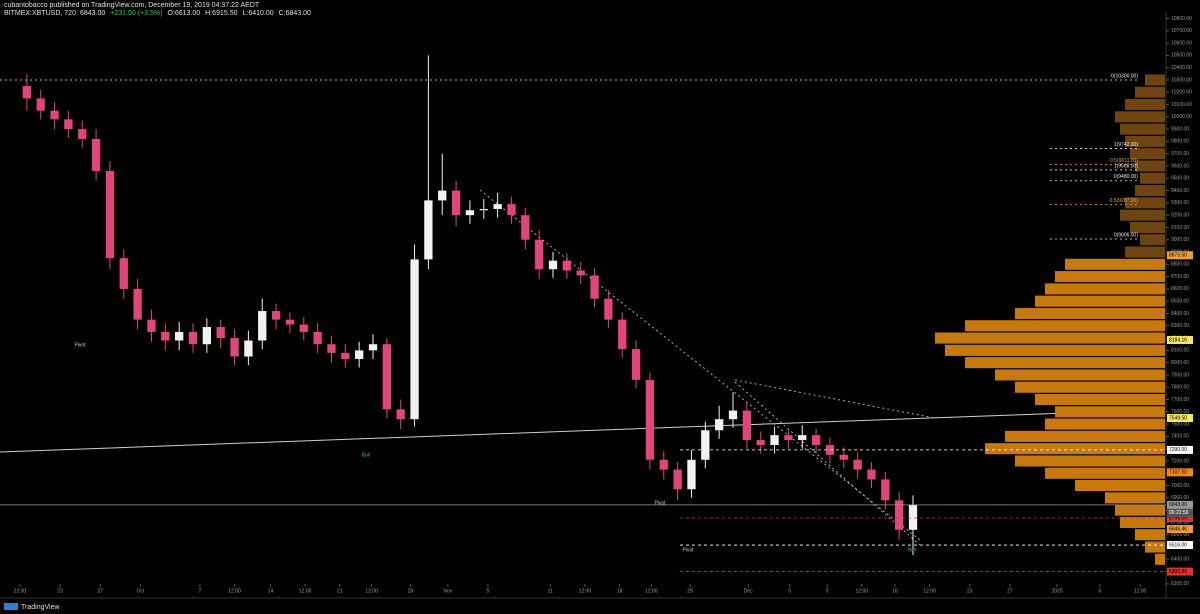  I want to click on y-tick-label: 8600.00, so click(1180, 289).